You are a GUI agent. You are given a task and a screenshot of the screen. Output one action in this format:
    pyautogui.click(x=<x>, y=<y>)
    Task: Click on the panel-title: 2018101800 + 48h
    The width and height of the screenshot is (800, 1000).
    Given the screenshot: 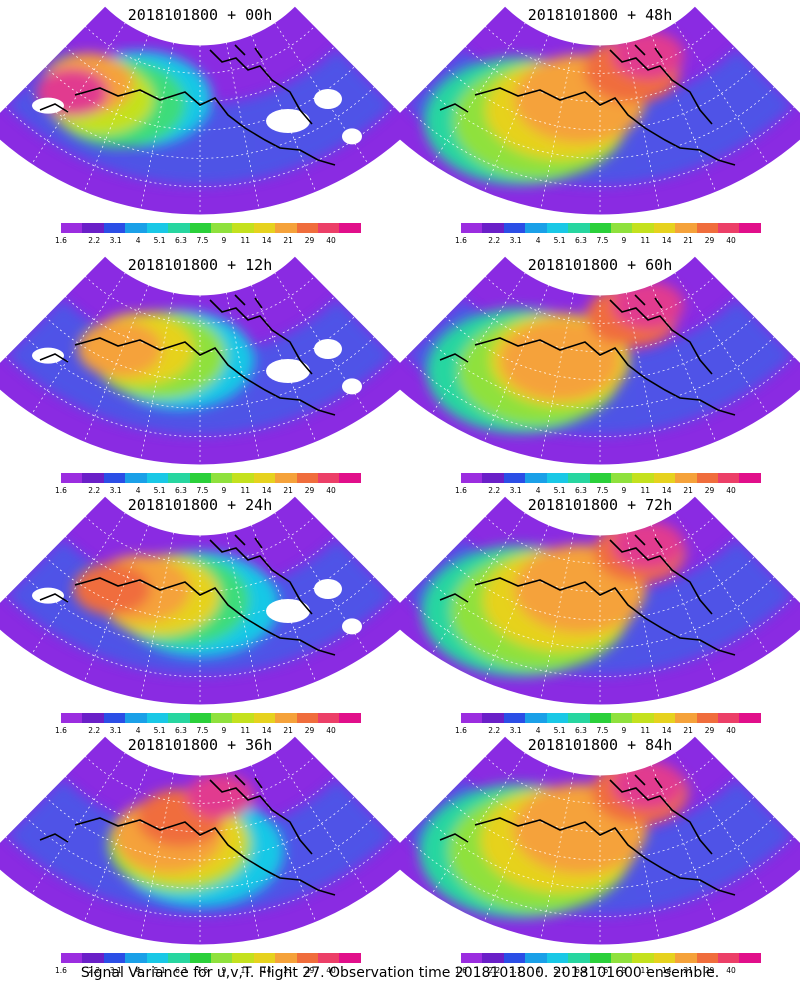 What is the action you would take?
    pyautogui.click(x=600, y=15)
    